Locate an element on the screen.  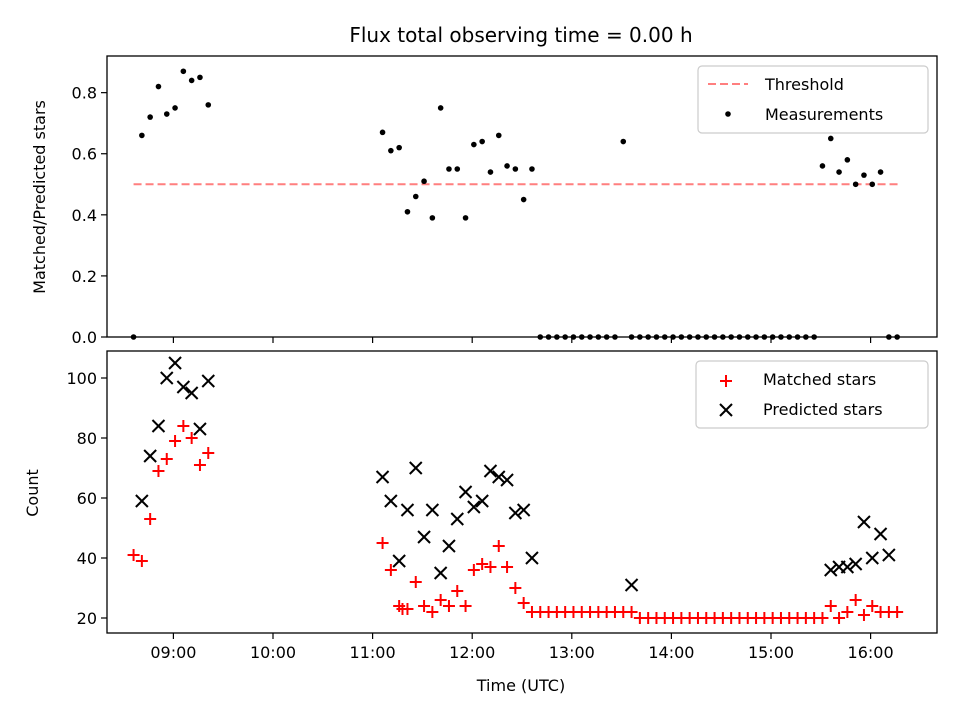
measurements-legend-marker is located at coordinates (728, 114).